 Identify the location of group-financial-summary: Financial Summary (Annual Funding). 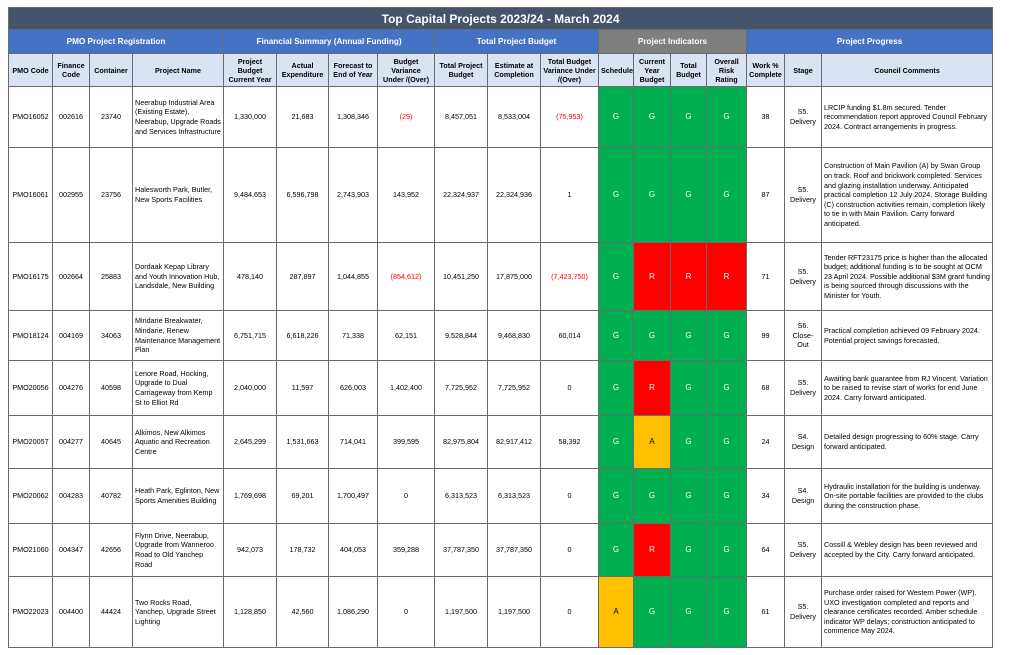
(329, 41).